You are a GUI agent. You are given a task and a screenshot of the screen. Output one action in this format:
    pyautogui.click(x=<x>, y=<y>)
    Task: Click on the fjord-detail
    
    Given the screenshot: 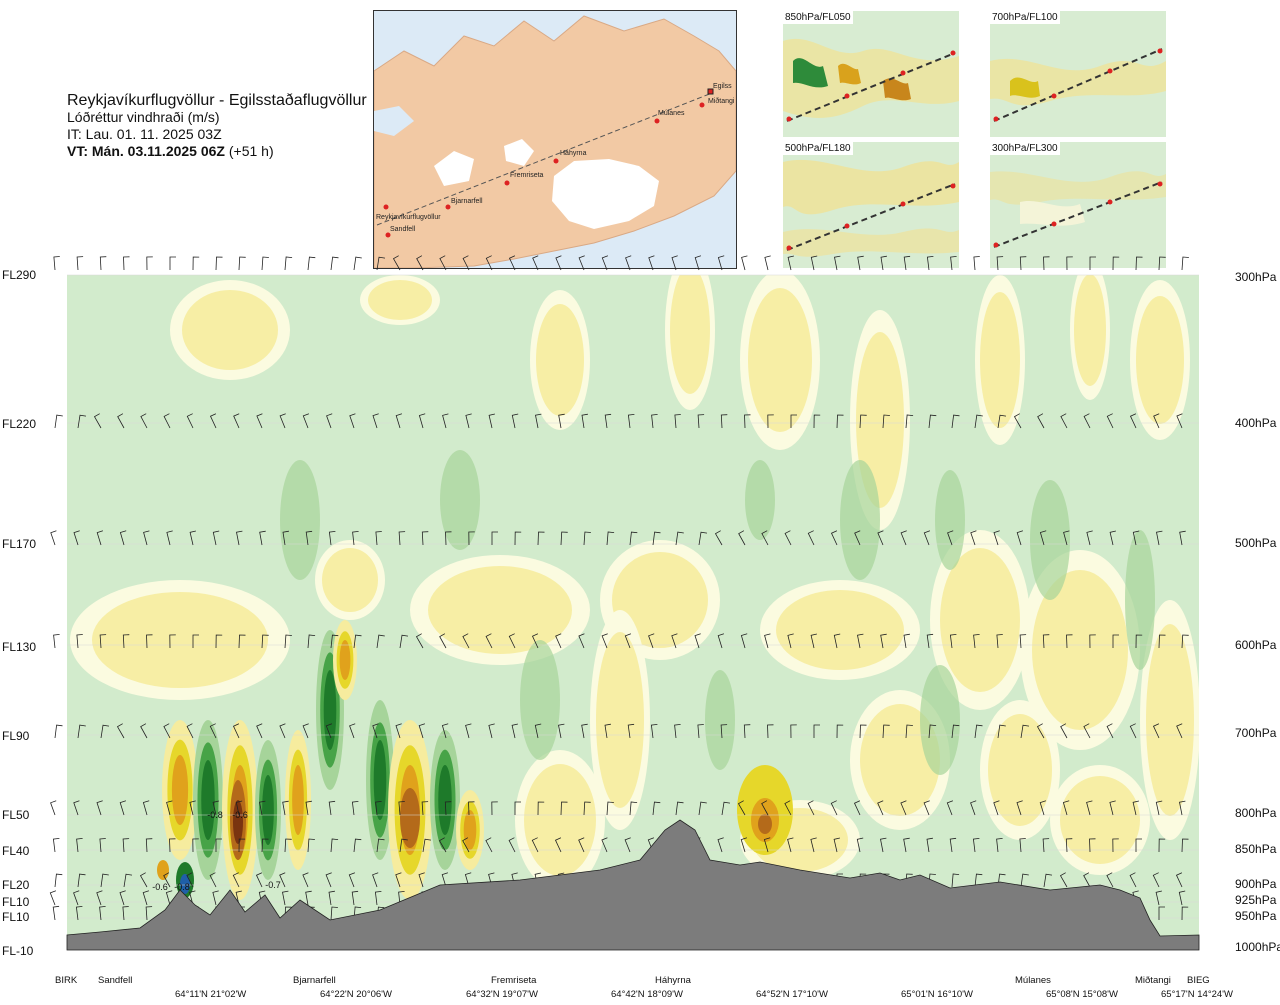 What is the action you would take?
    pyautogui.click(x=394, y=121)
    